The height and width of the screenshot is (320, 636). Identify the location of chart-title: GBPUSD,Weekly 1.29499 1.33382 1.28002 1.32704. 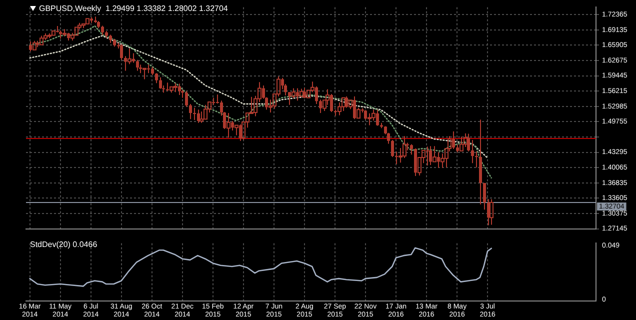
(133, 8).